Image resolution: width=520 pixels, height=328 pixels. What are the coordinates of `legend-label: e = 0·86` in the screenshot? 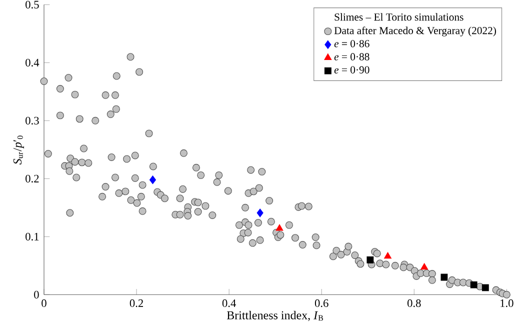 It's located at (352, 44).